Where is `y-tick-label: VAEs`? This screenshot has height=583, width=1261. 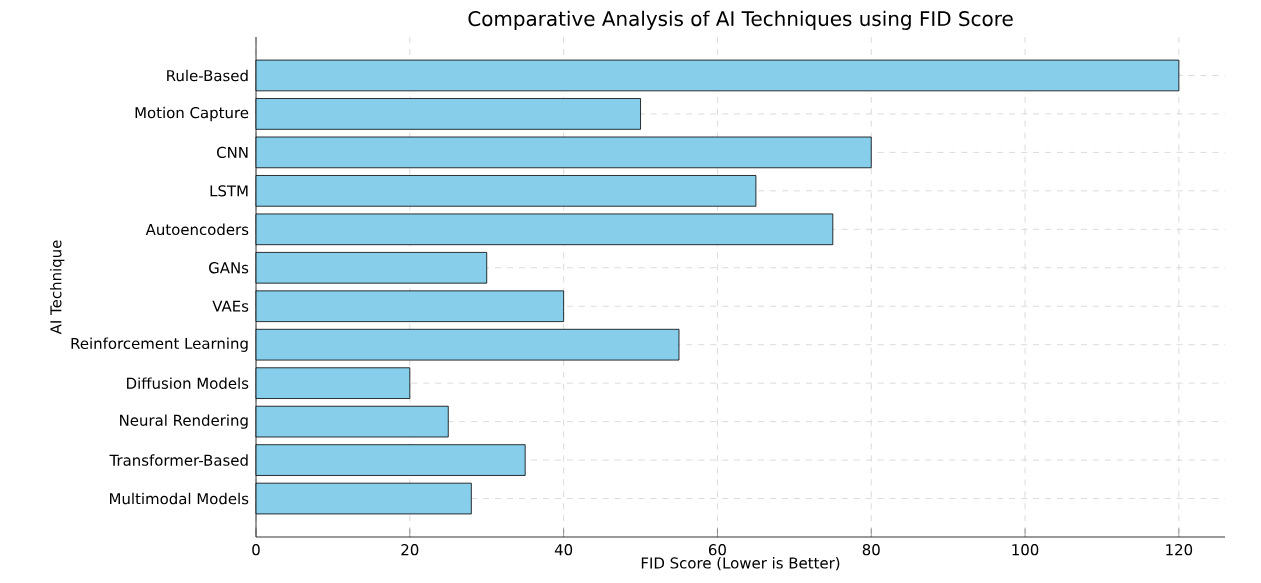 y-tick-label: VAEs is located at coordinates (230, 306).